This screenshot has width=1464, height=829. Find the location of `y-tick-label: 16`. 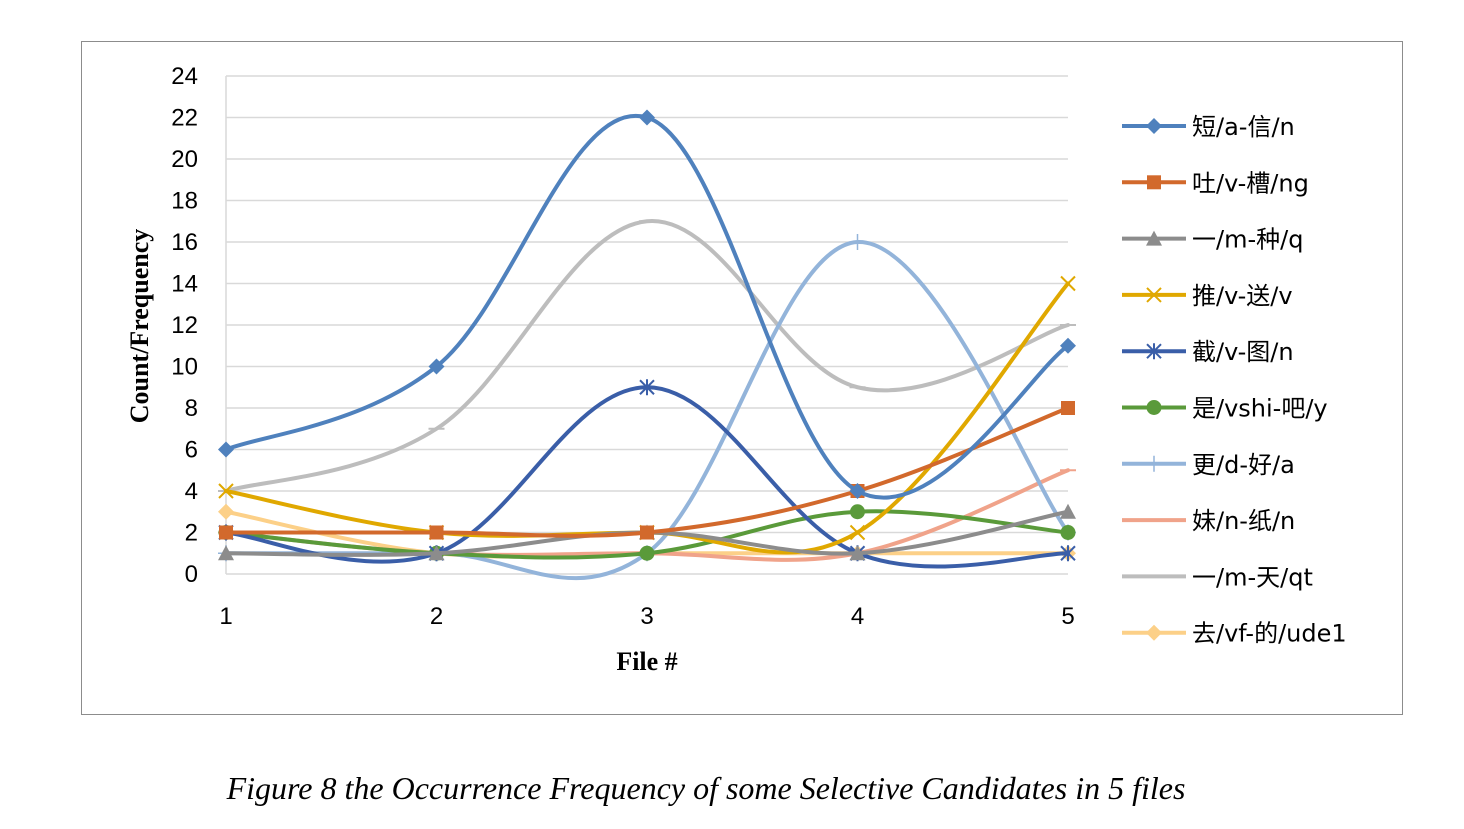

y-tick-label: 16 is located at coordinates (184, 242).